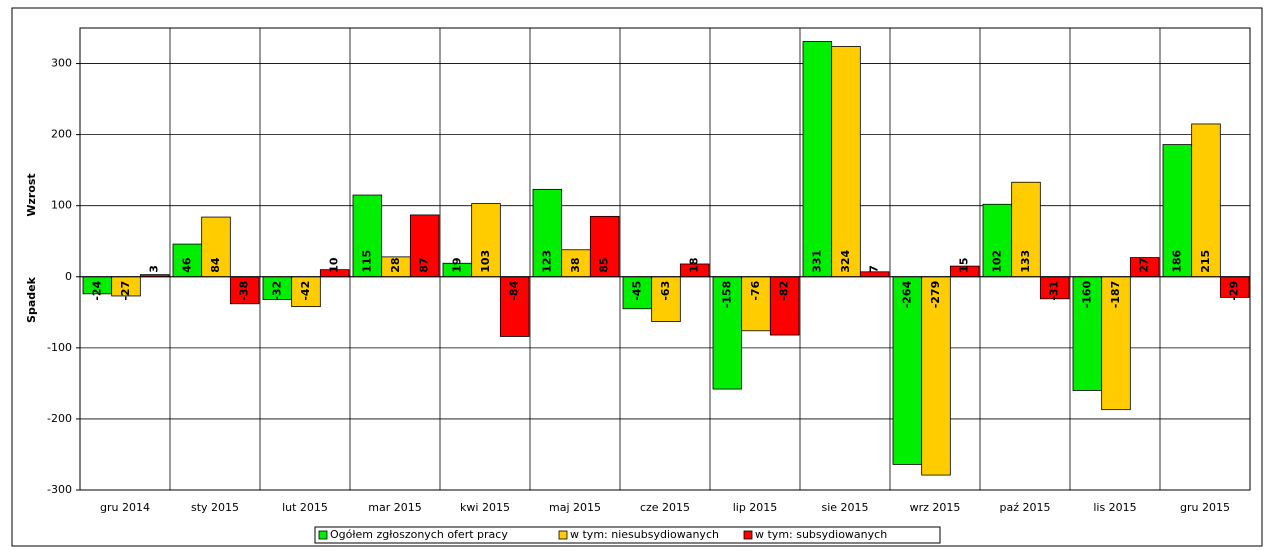  What do you see at coordinates (334, 265) in the screenshot?
I see `value-label: 10` at bounding box center [334, 265].